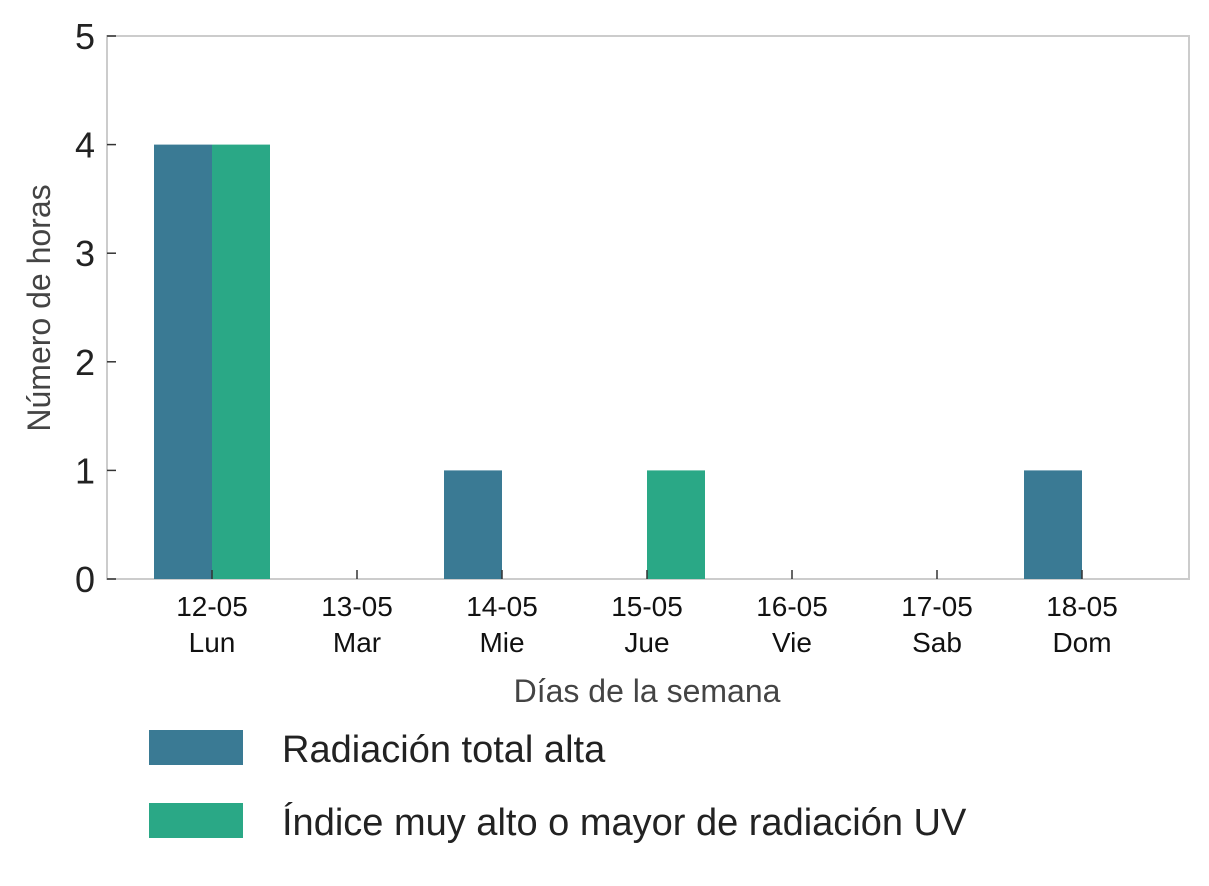  Describe the element at coordinates (95, 308) in the screenshot. I see `y-axis: 0 1 2 3 4 5` at that location.